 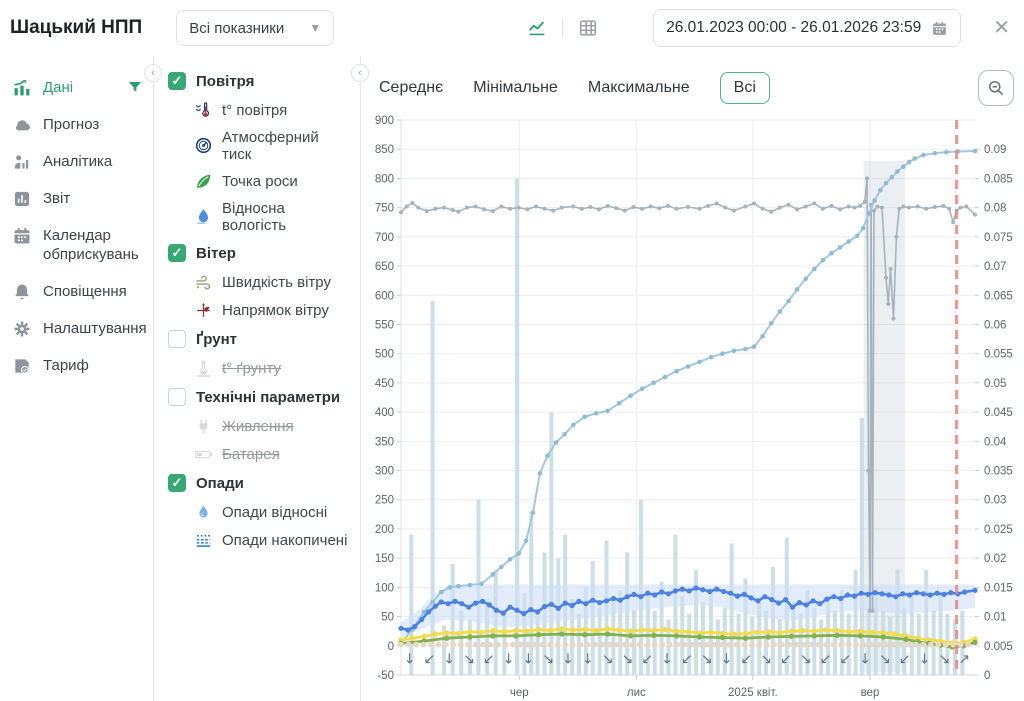 I want to click on svg-text: 150, so click(x=384, y=559).